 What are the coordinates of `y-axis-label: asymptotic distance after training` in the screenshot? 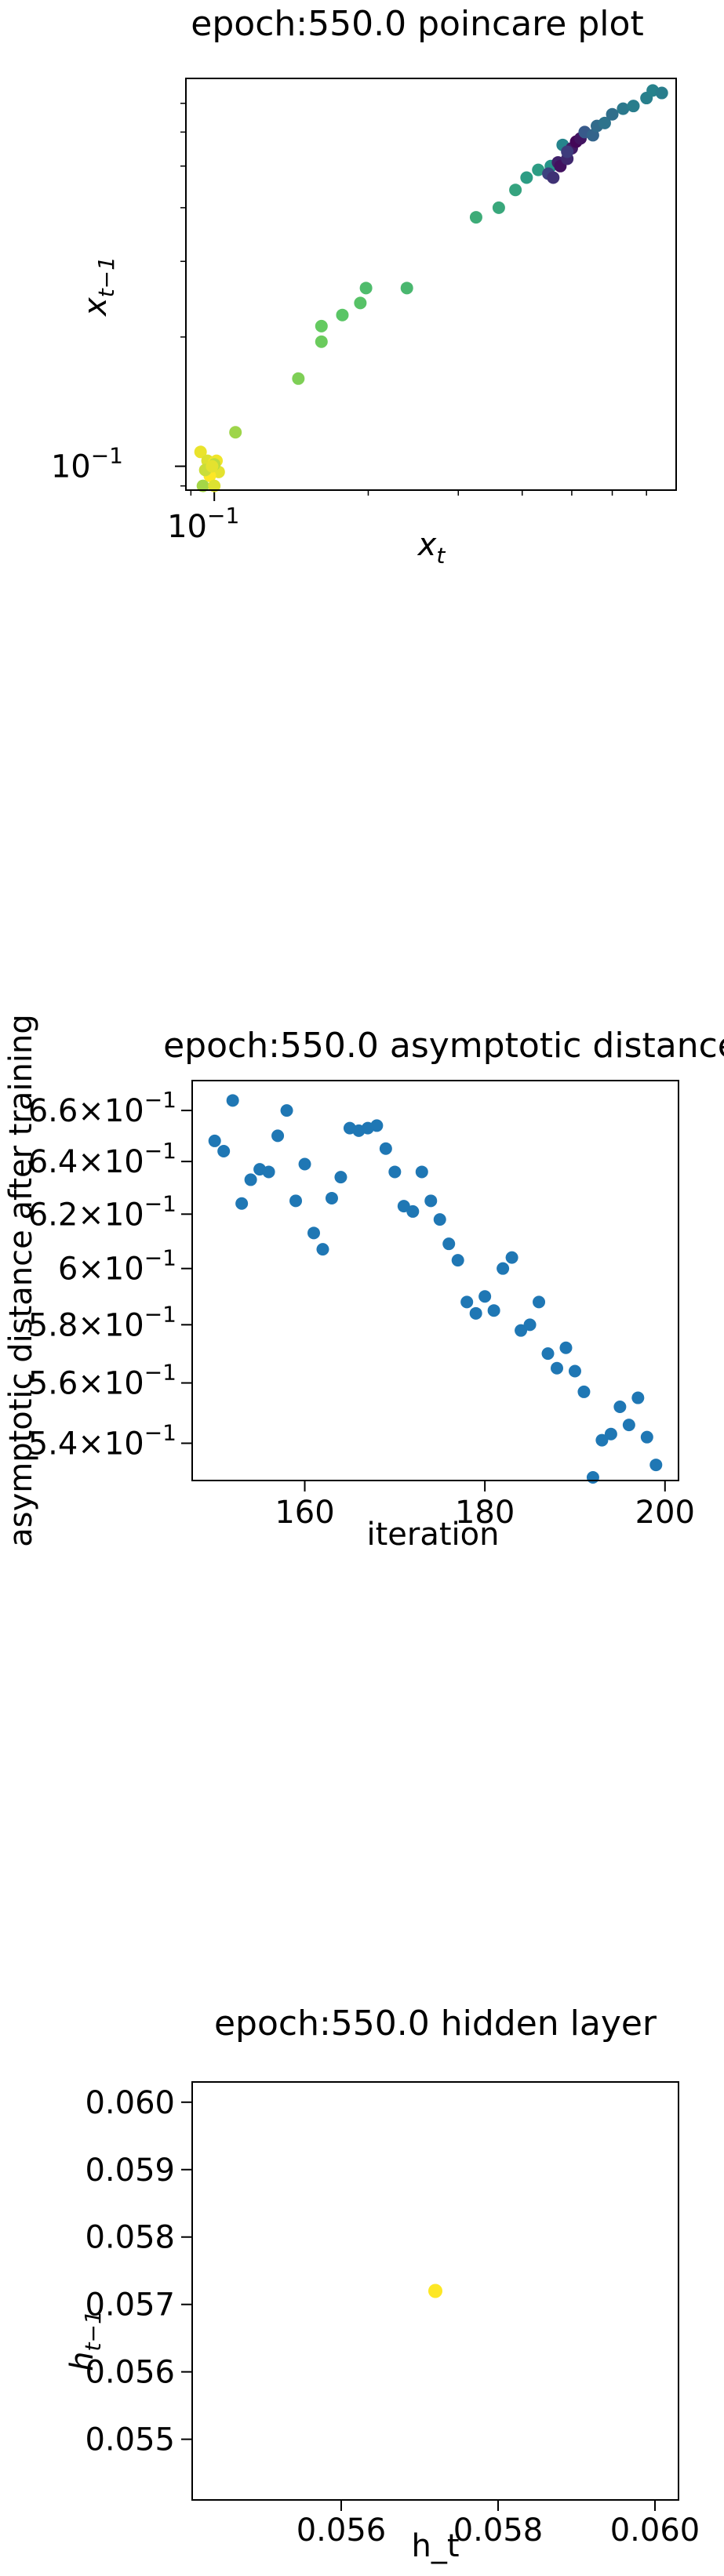 It's located at (21, 1280).